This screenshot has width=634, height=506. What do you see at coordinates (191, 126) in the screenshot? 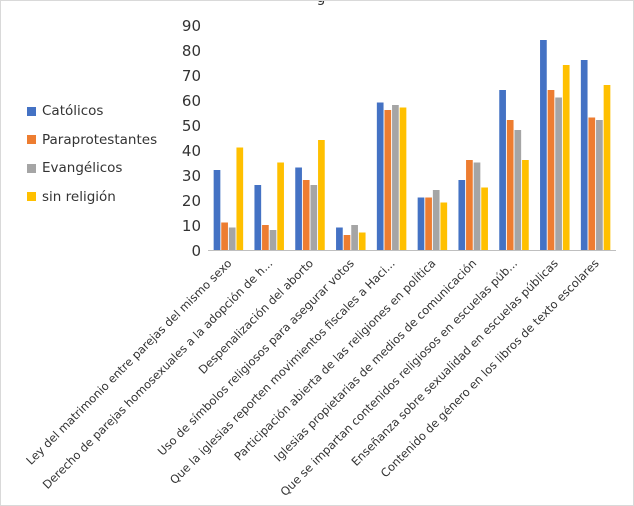
I see `y-tick-label: 50` at bounding box center [191, 126].